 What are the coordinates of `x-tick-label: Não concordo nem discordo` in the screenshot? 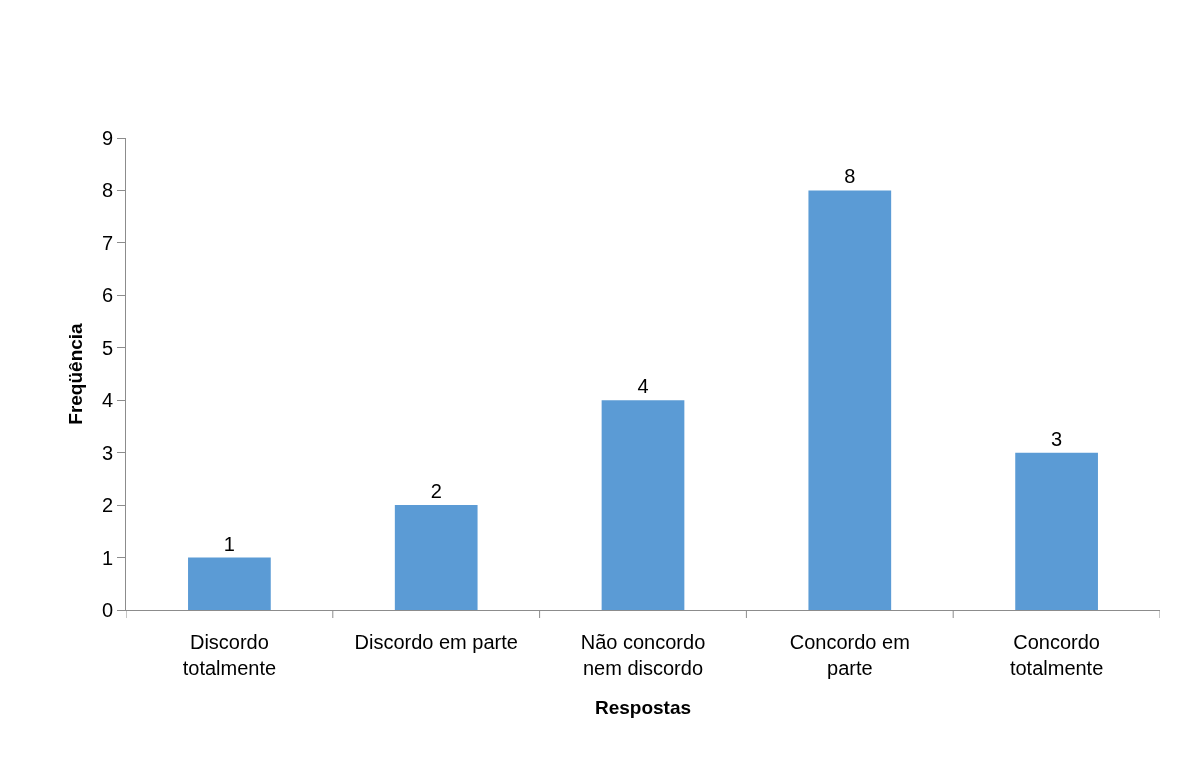 It's located at (643, 655).